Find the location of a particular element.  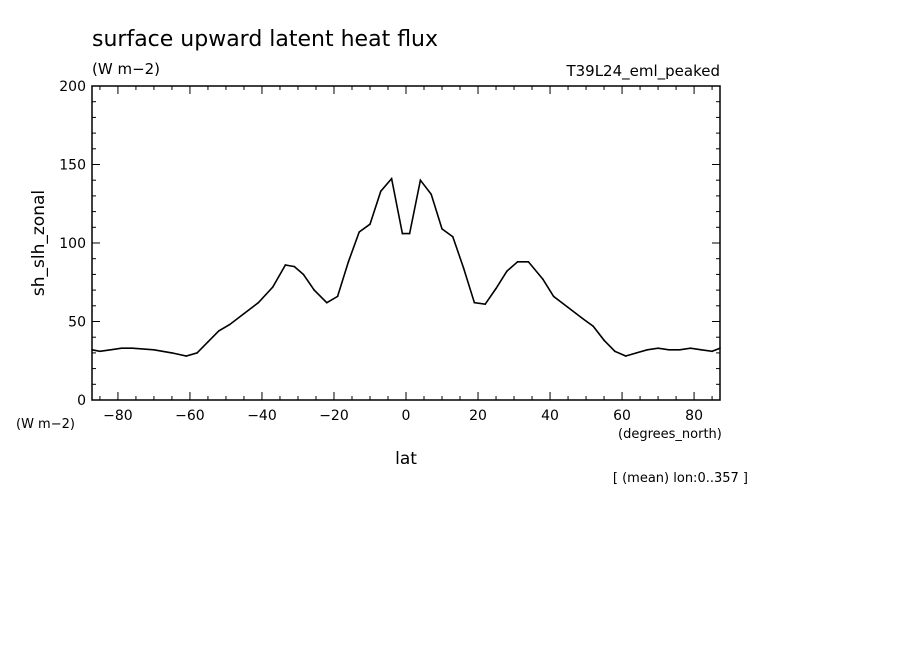

y-tick-labels: 0 50 100 150 200 is located at coordinates (72, 244).